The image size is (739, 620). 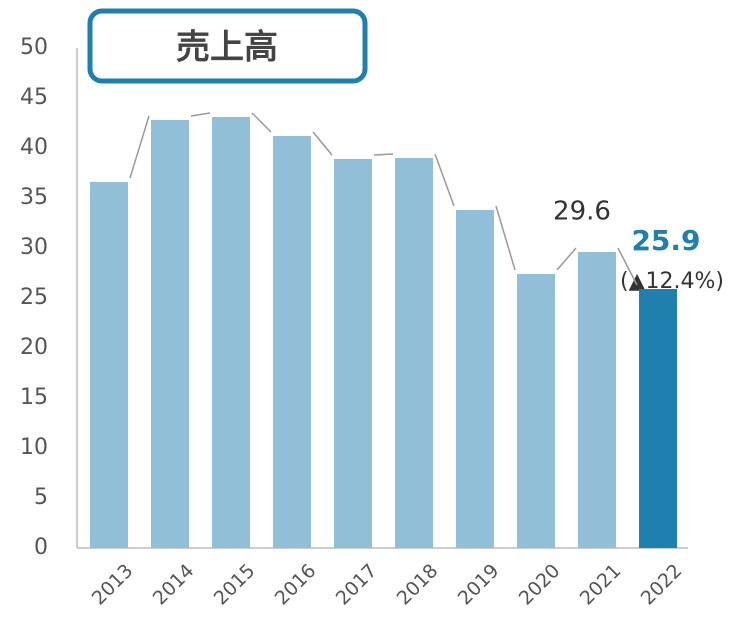 I want to click on chart-title: 売上高, so click(x=227, y=48).